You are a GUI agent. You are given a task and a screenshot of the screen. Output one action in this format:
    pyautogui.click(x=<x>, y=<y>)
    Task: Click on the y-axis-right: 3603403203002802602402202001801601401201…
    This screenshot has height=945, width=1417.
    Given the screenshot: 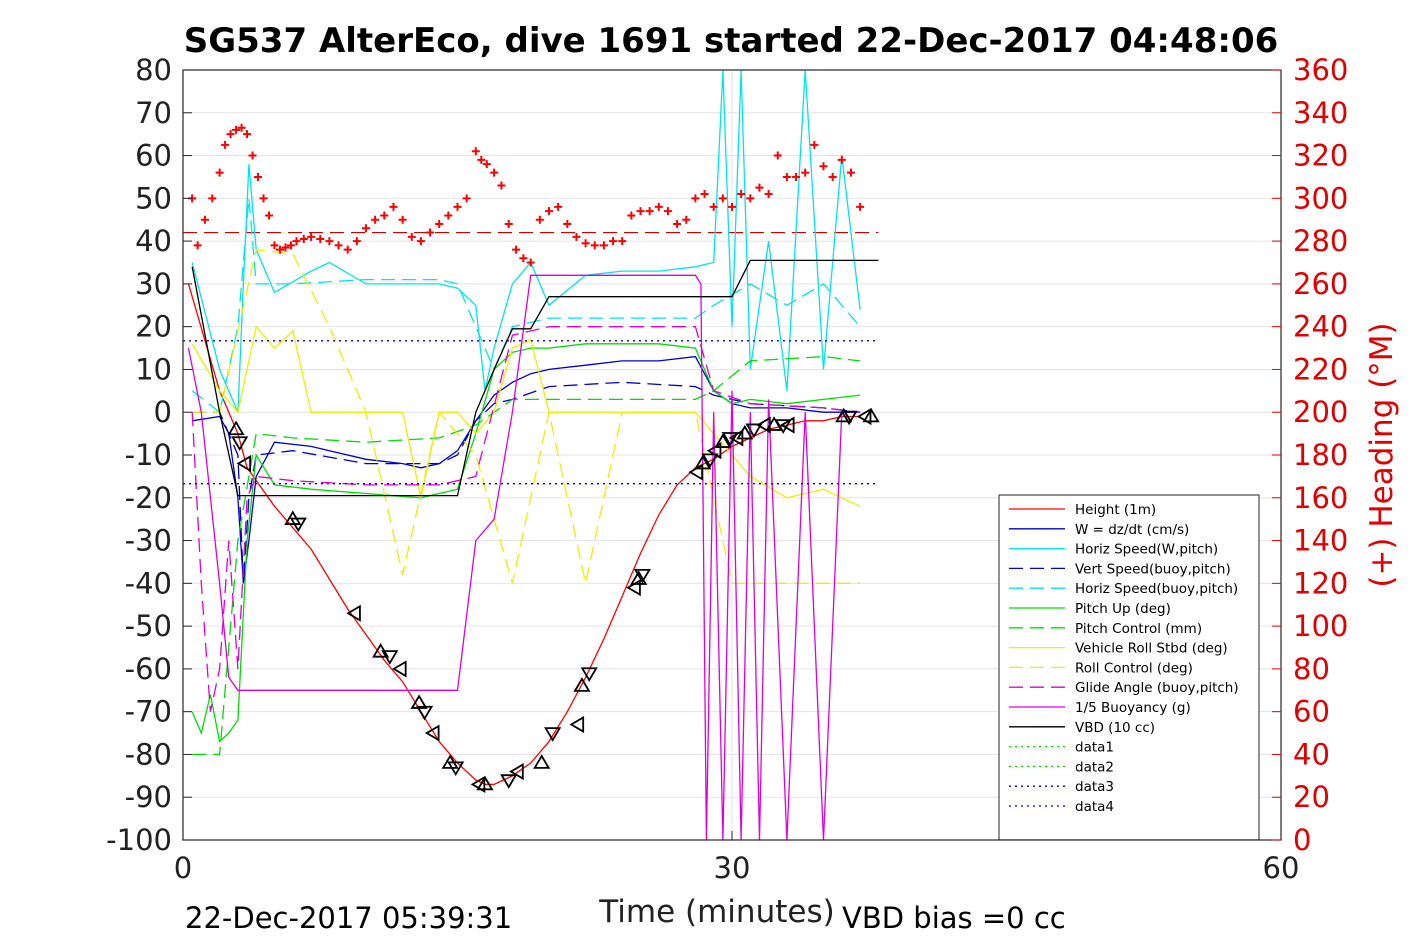 What is the action you would take?
    pyautogui.click(x=1310, y=455)
    